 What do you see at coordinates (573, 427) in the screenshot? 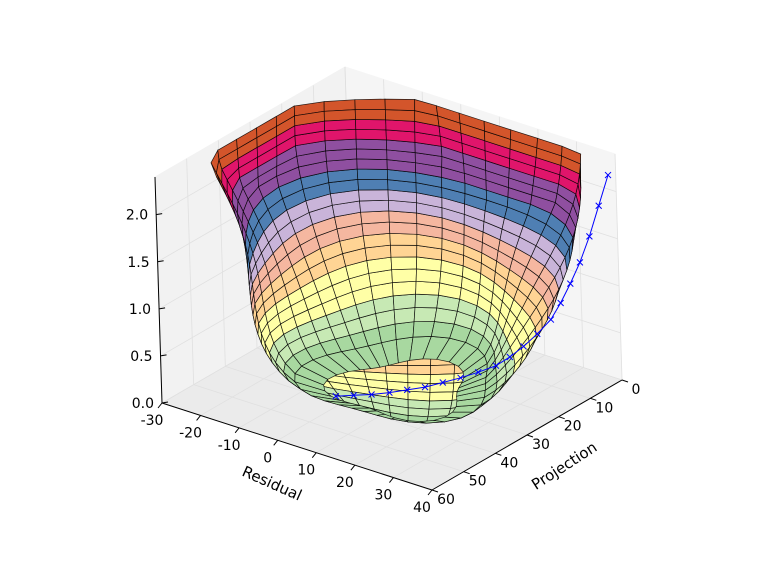
I see `y-tick-label: 20` at bounding box center [573, 427].